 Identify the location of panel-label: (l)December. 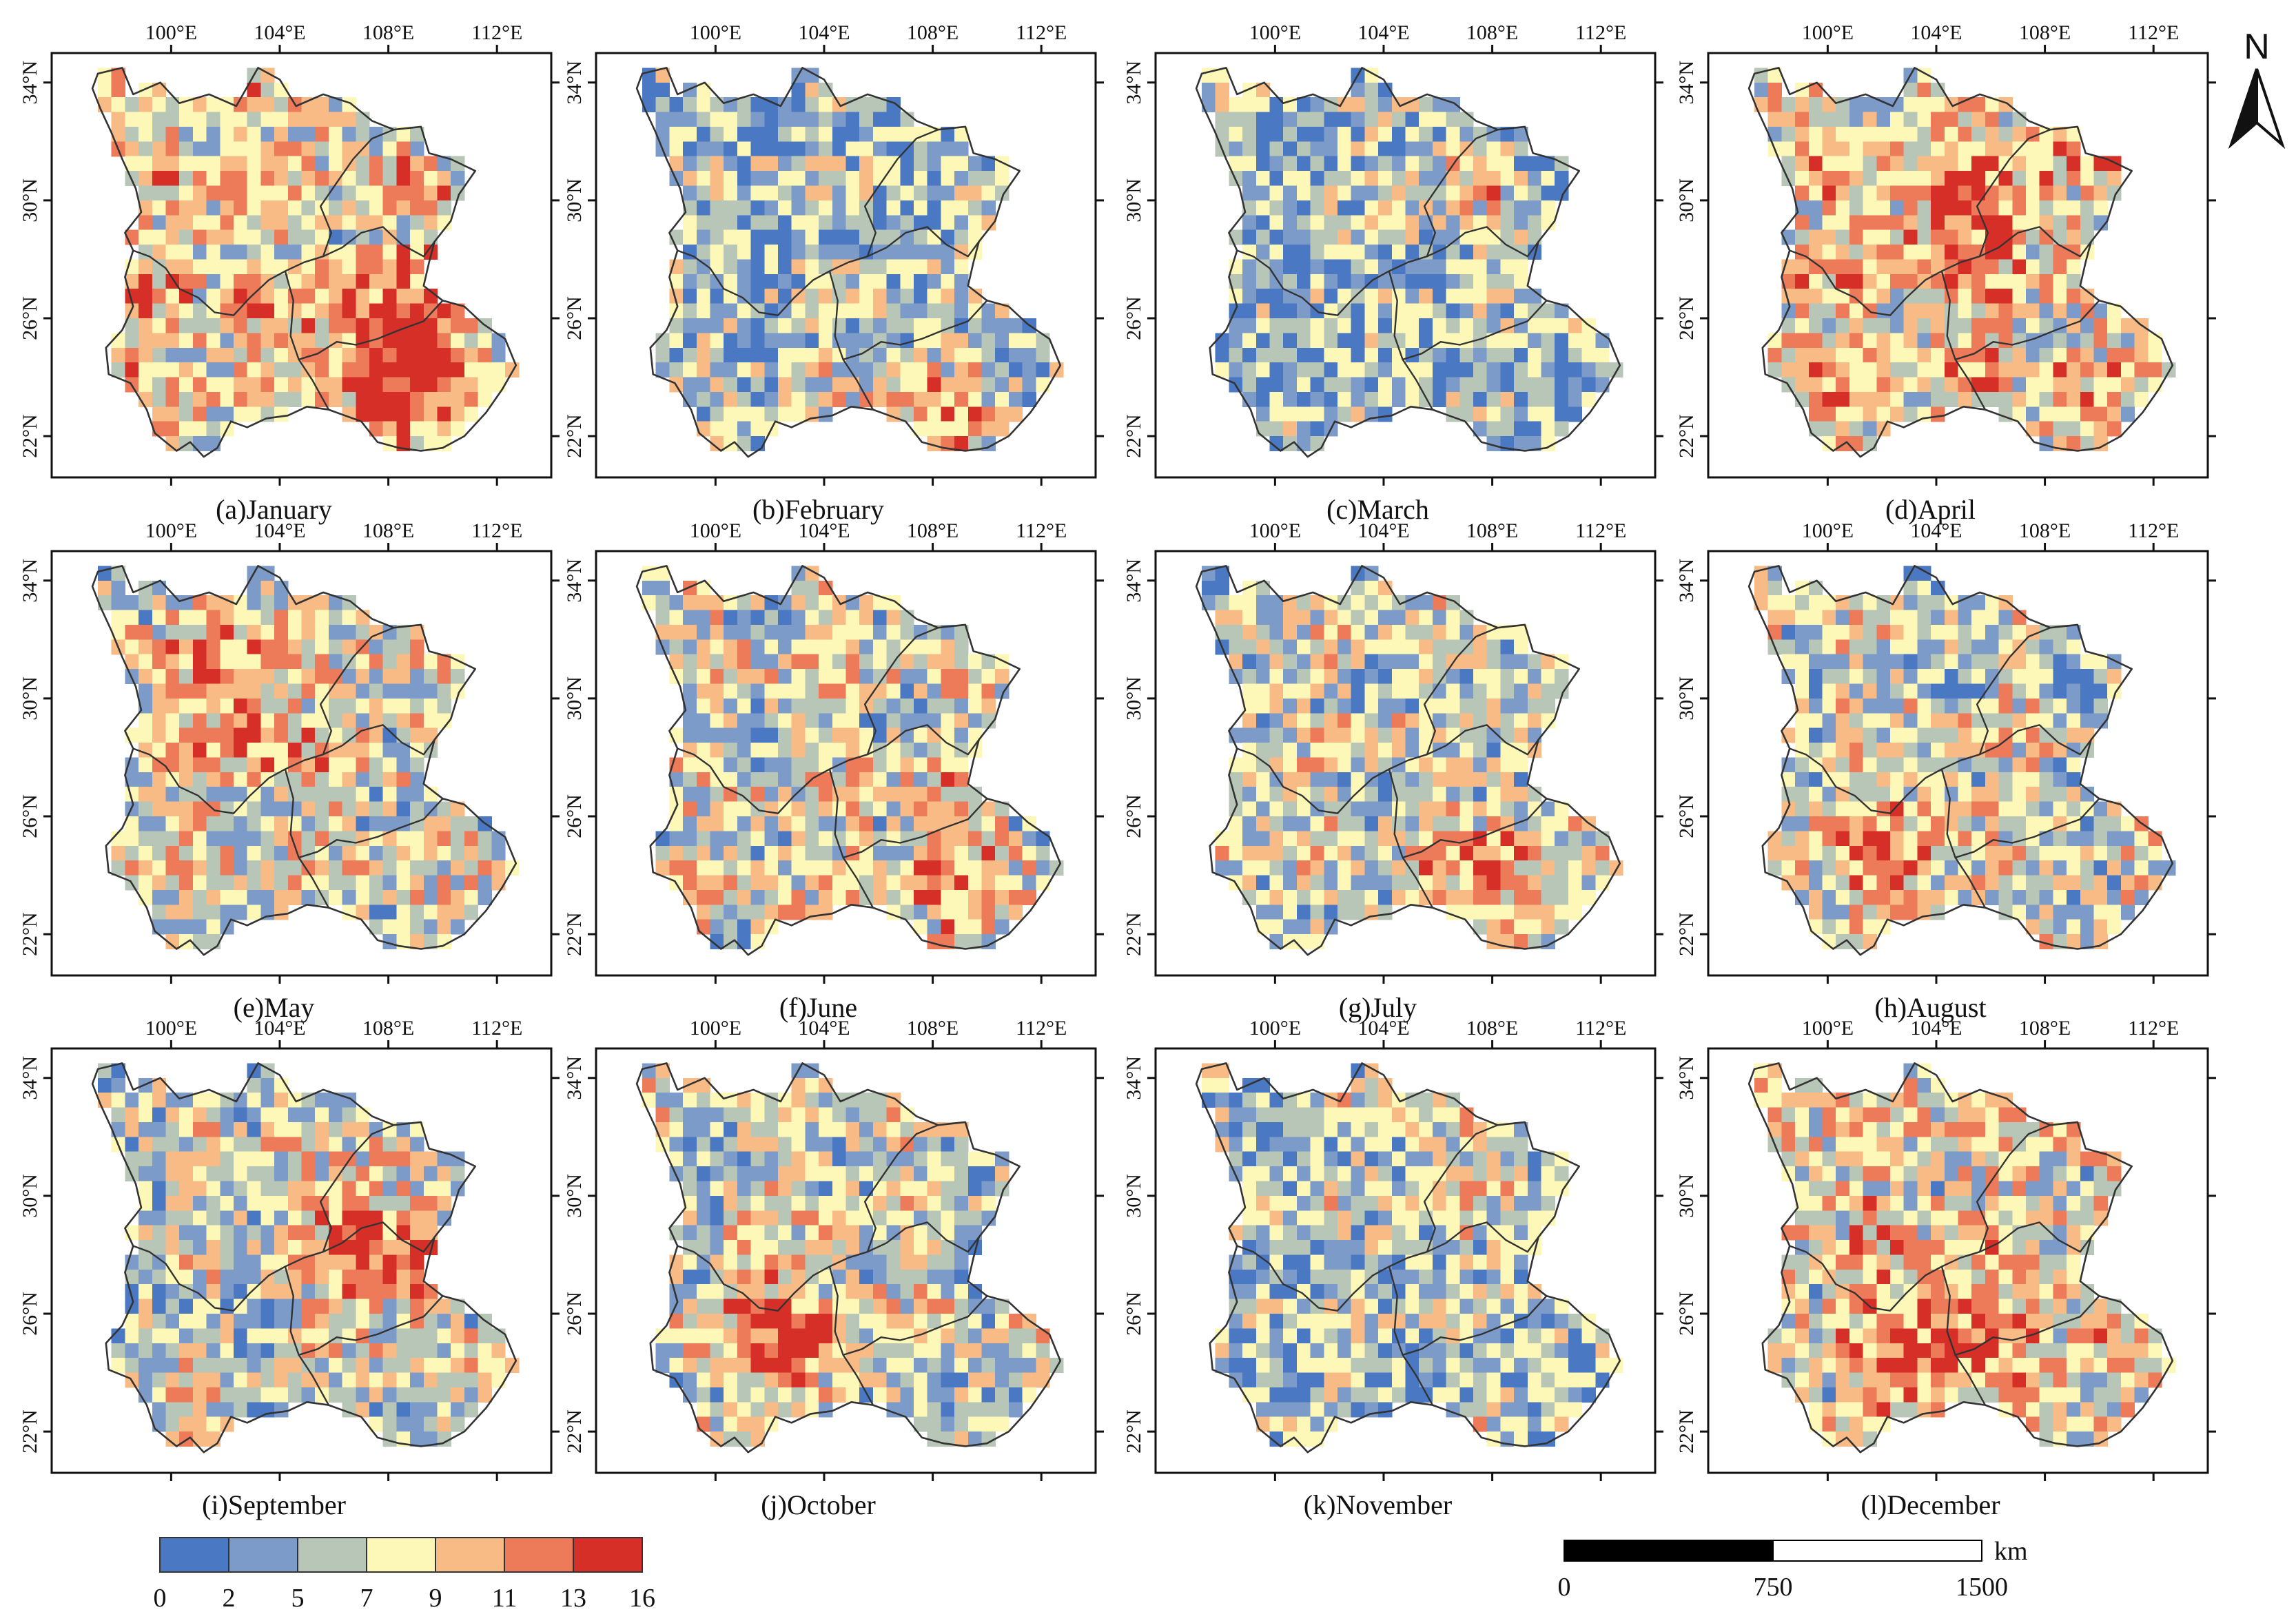
(1930, 1505).